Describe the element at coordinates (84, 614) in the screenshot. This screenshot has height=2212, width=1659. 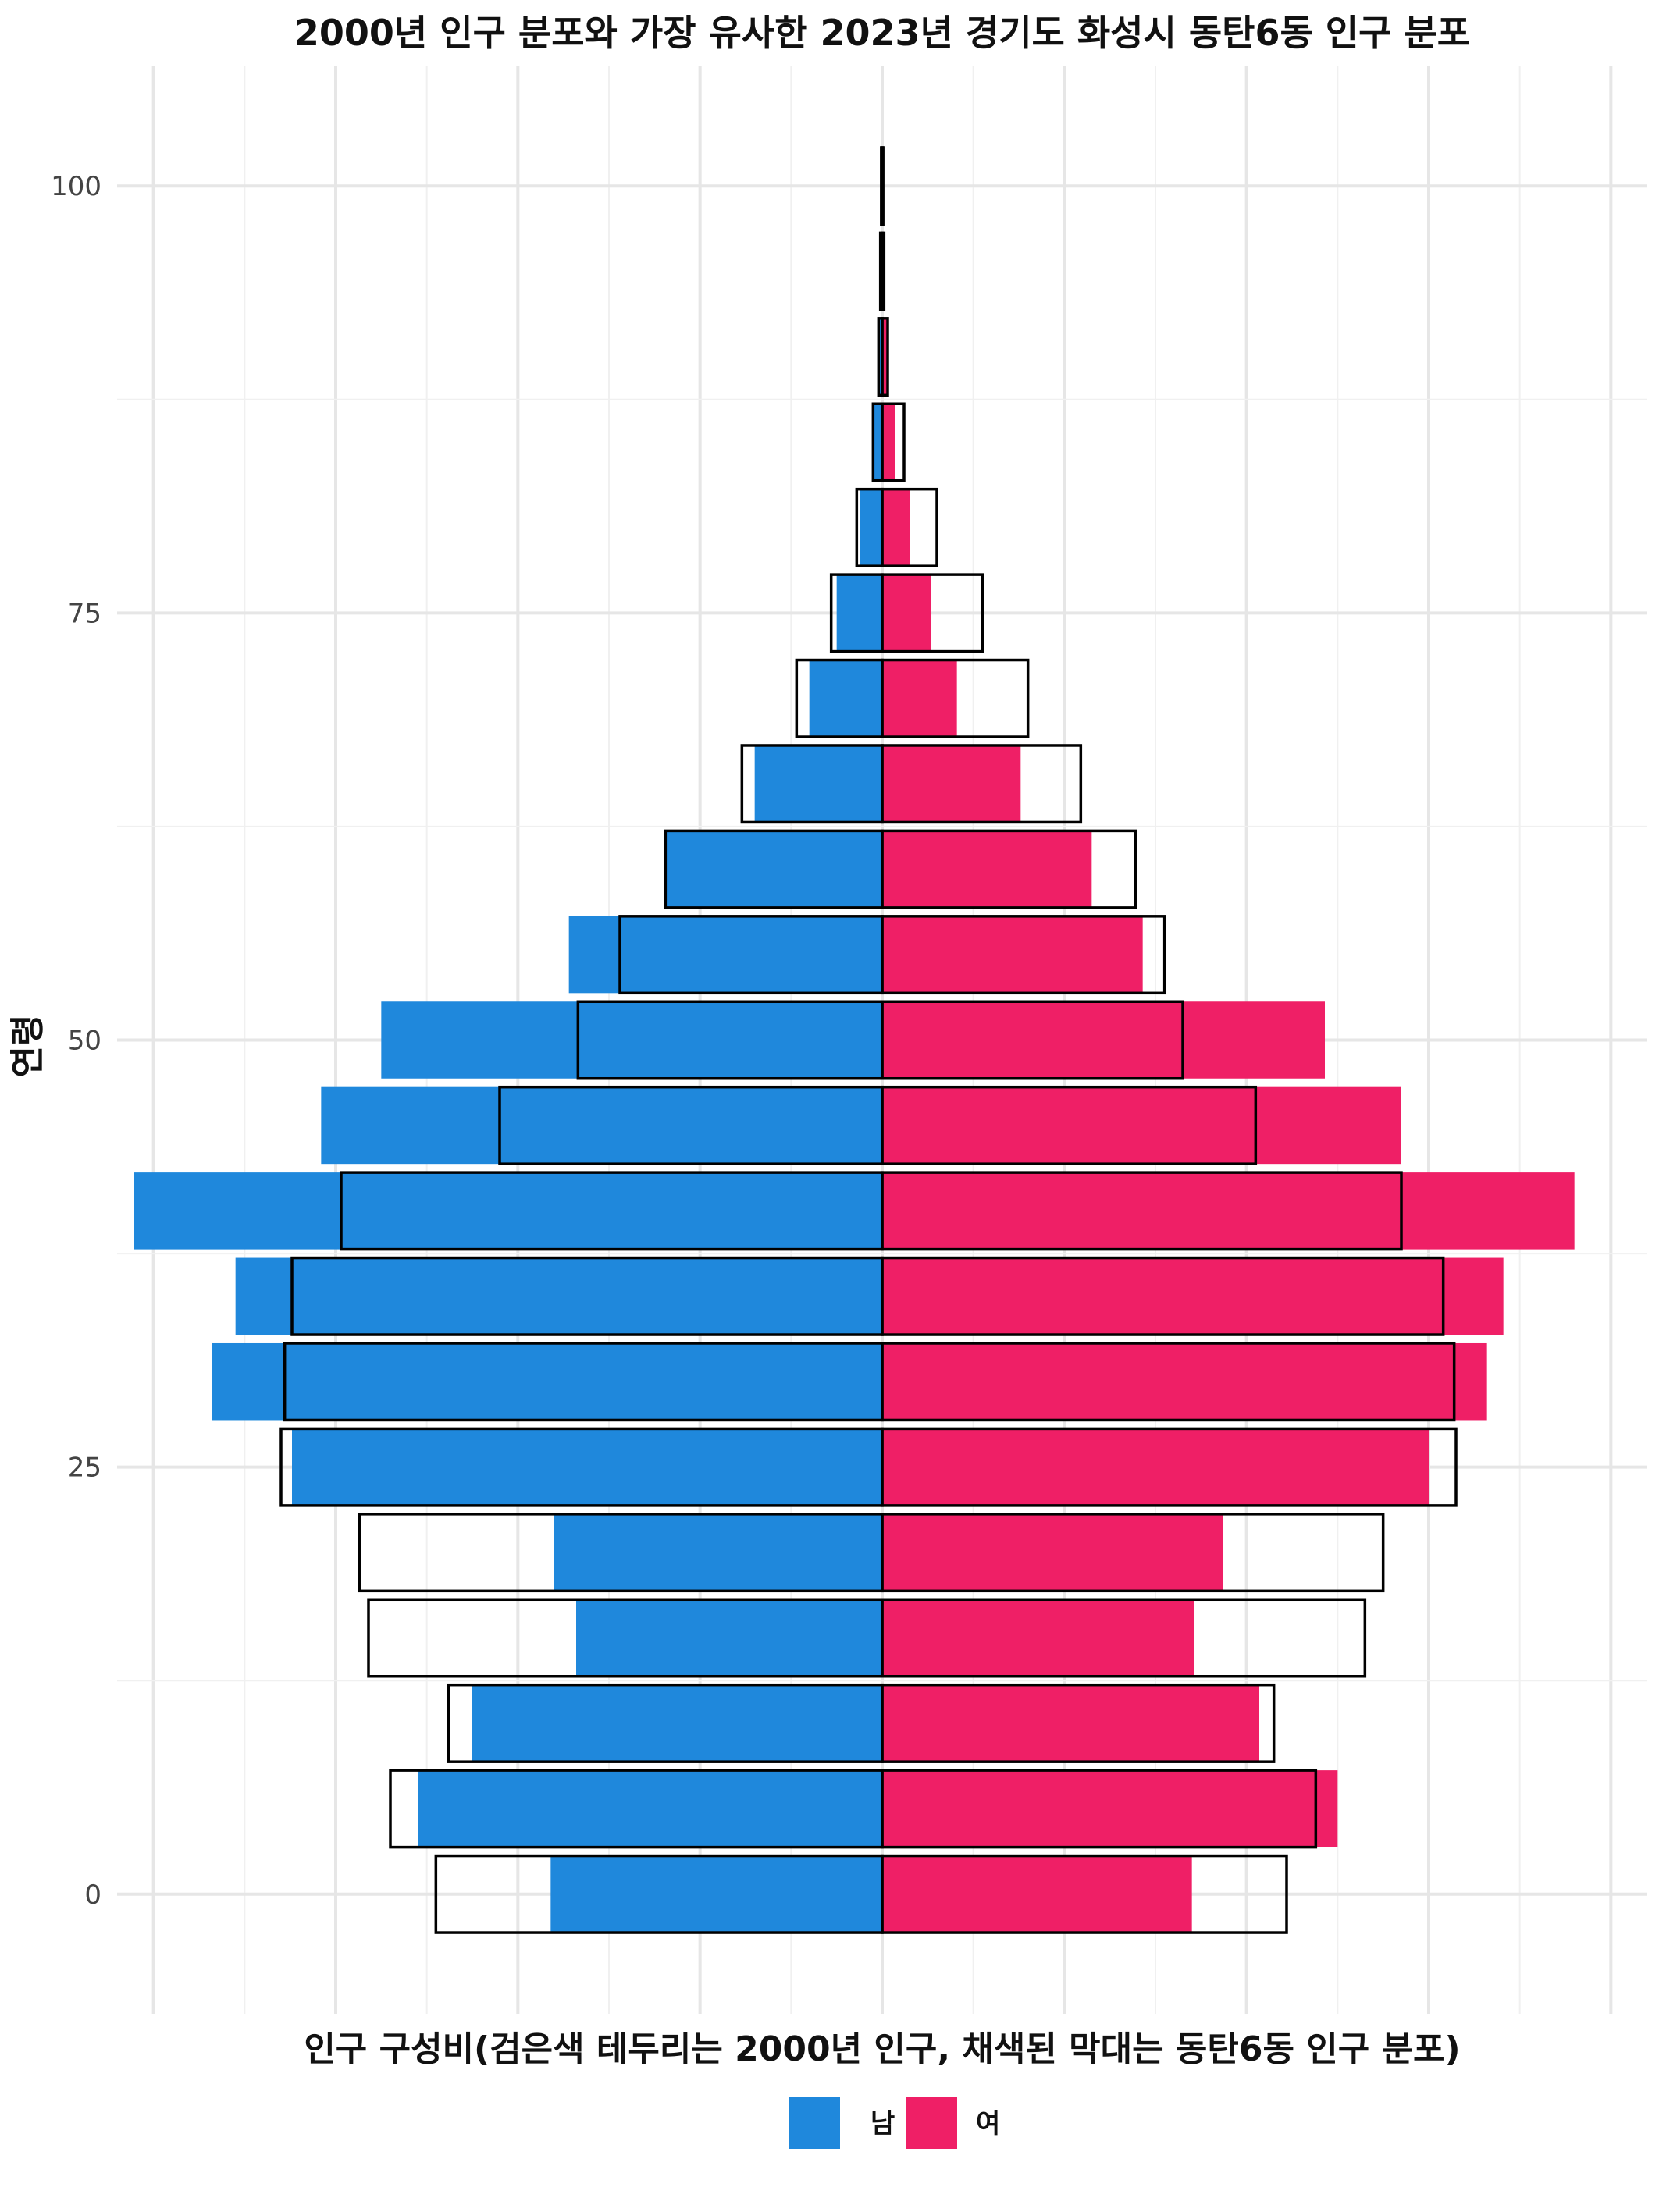
I see `y-tick-label: 75` at that location.